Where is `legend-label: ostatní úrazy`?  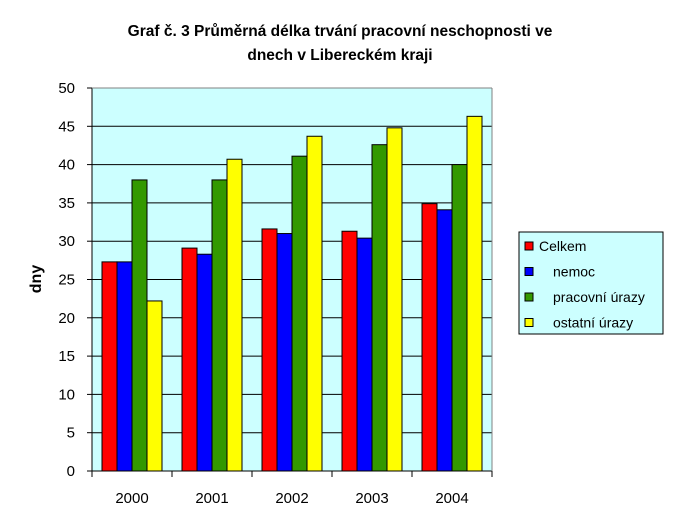
legend-label: ostatní úrazy is located at coordinates (593, 323).